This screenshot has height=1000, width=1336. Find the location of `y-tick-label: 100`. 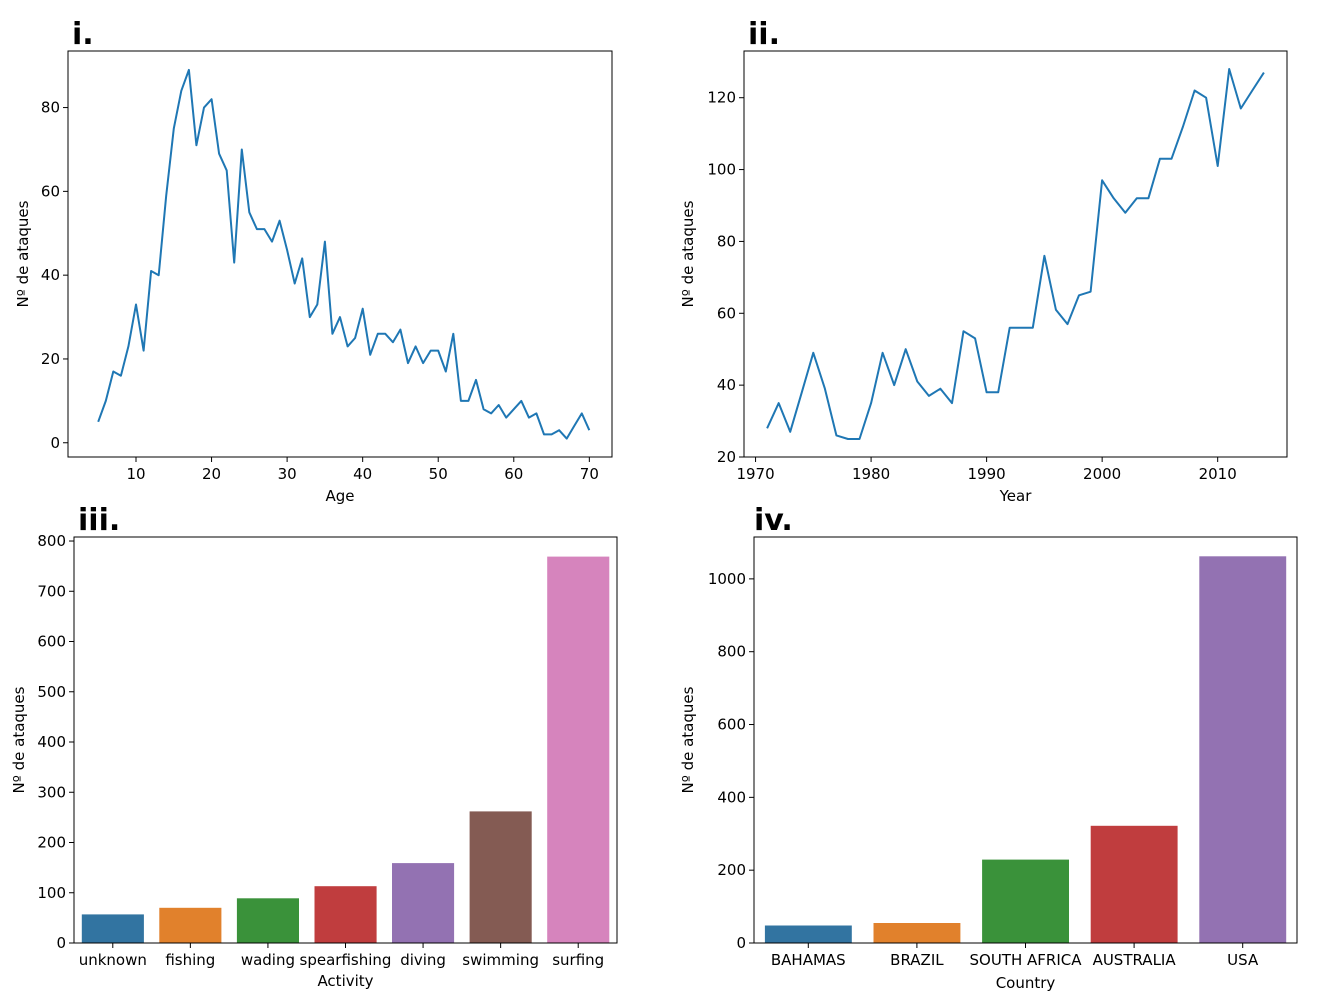

y-tick-label: 100 is located at coordinates (721, 170).